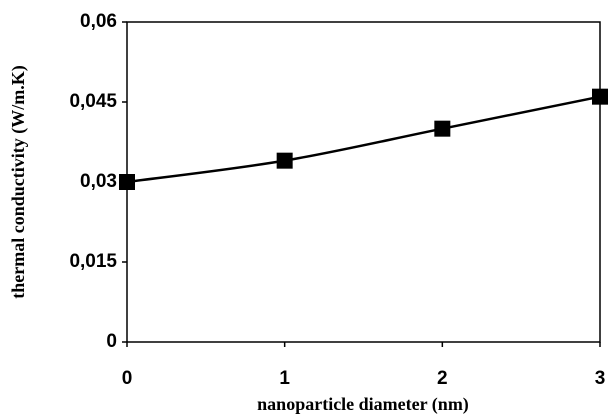  Describe the element at coordinates (600, 378) in the screenshot. I see `x-tick-label: 3` at that location.